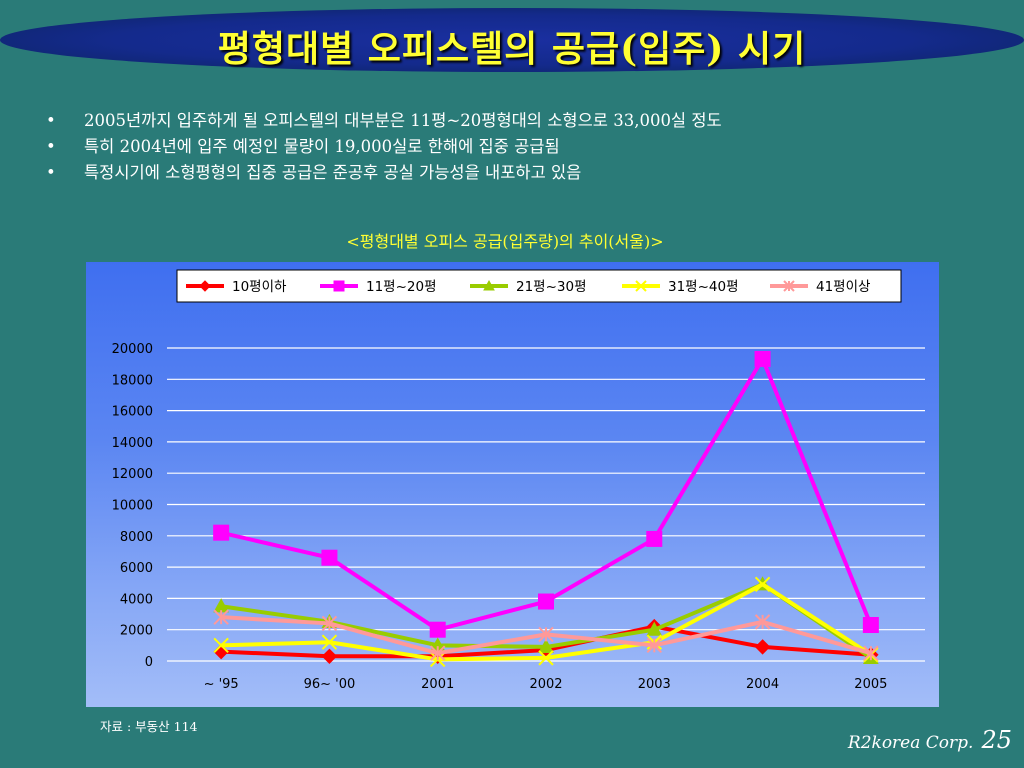 The width and height of the screenshot is (1024, 768). I want to click on x-tick-label: 2002, so click(545, 684).